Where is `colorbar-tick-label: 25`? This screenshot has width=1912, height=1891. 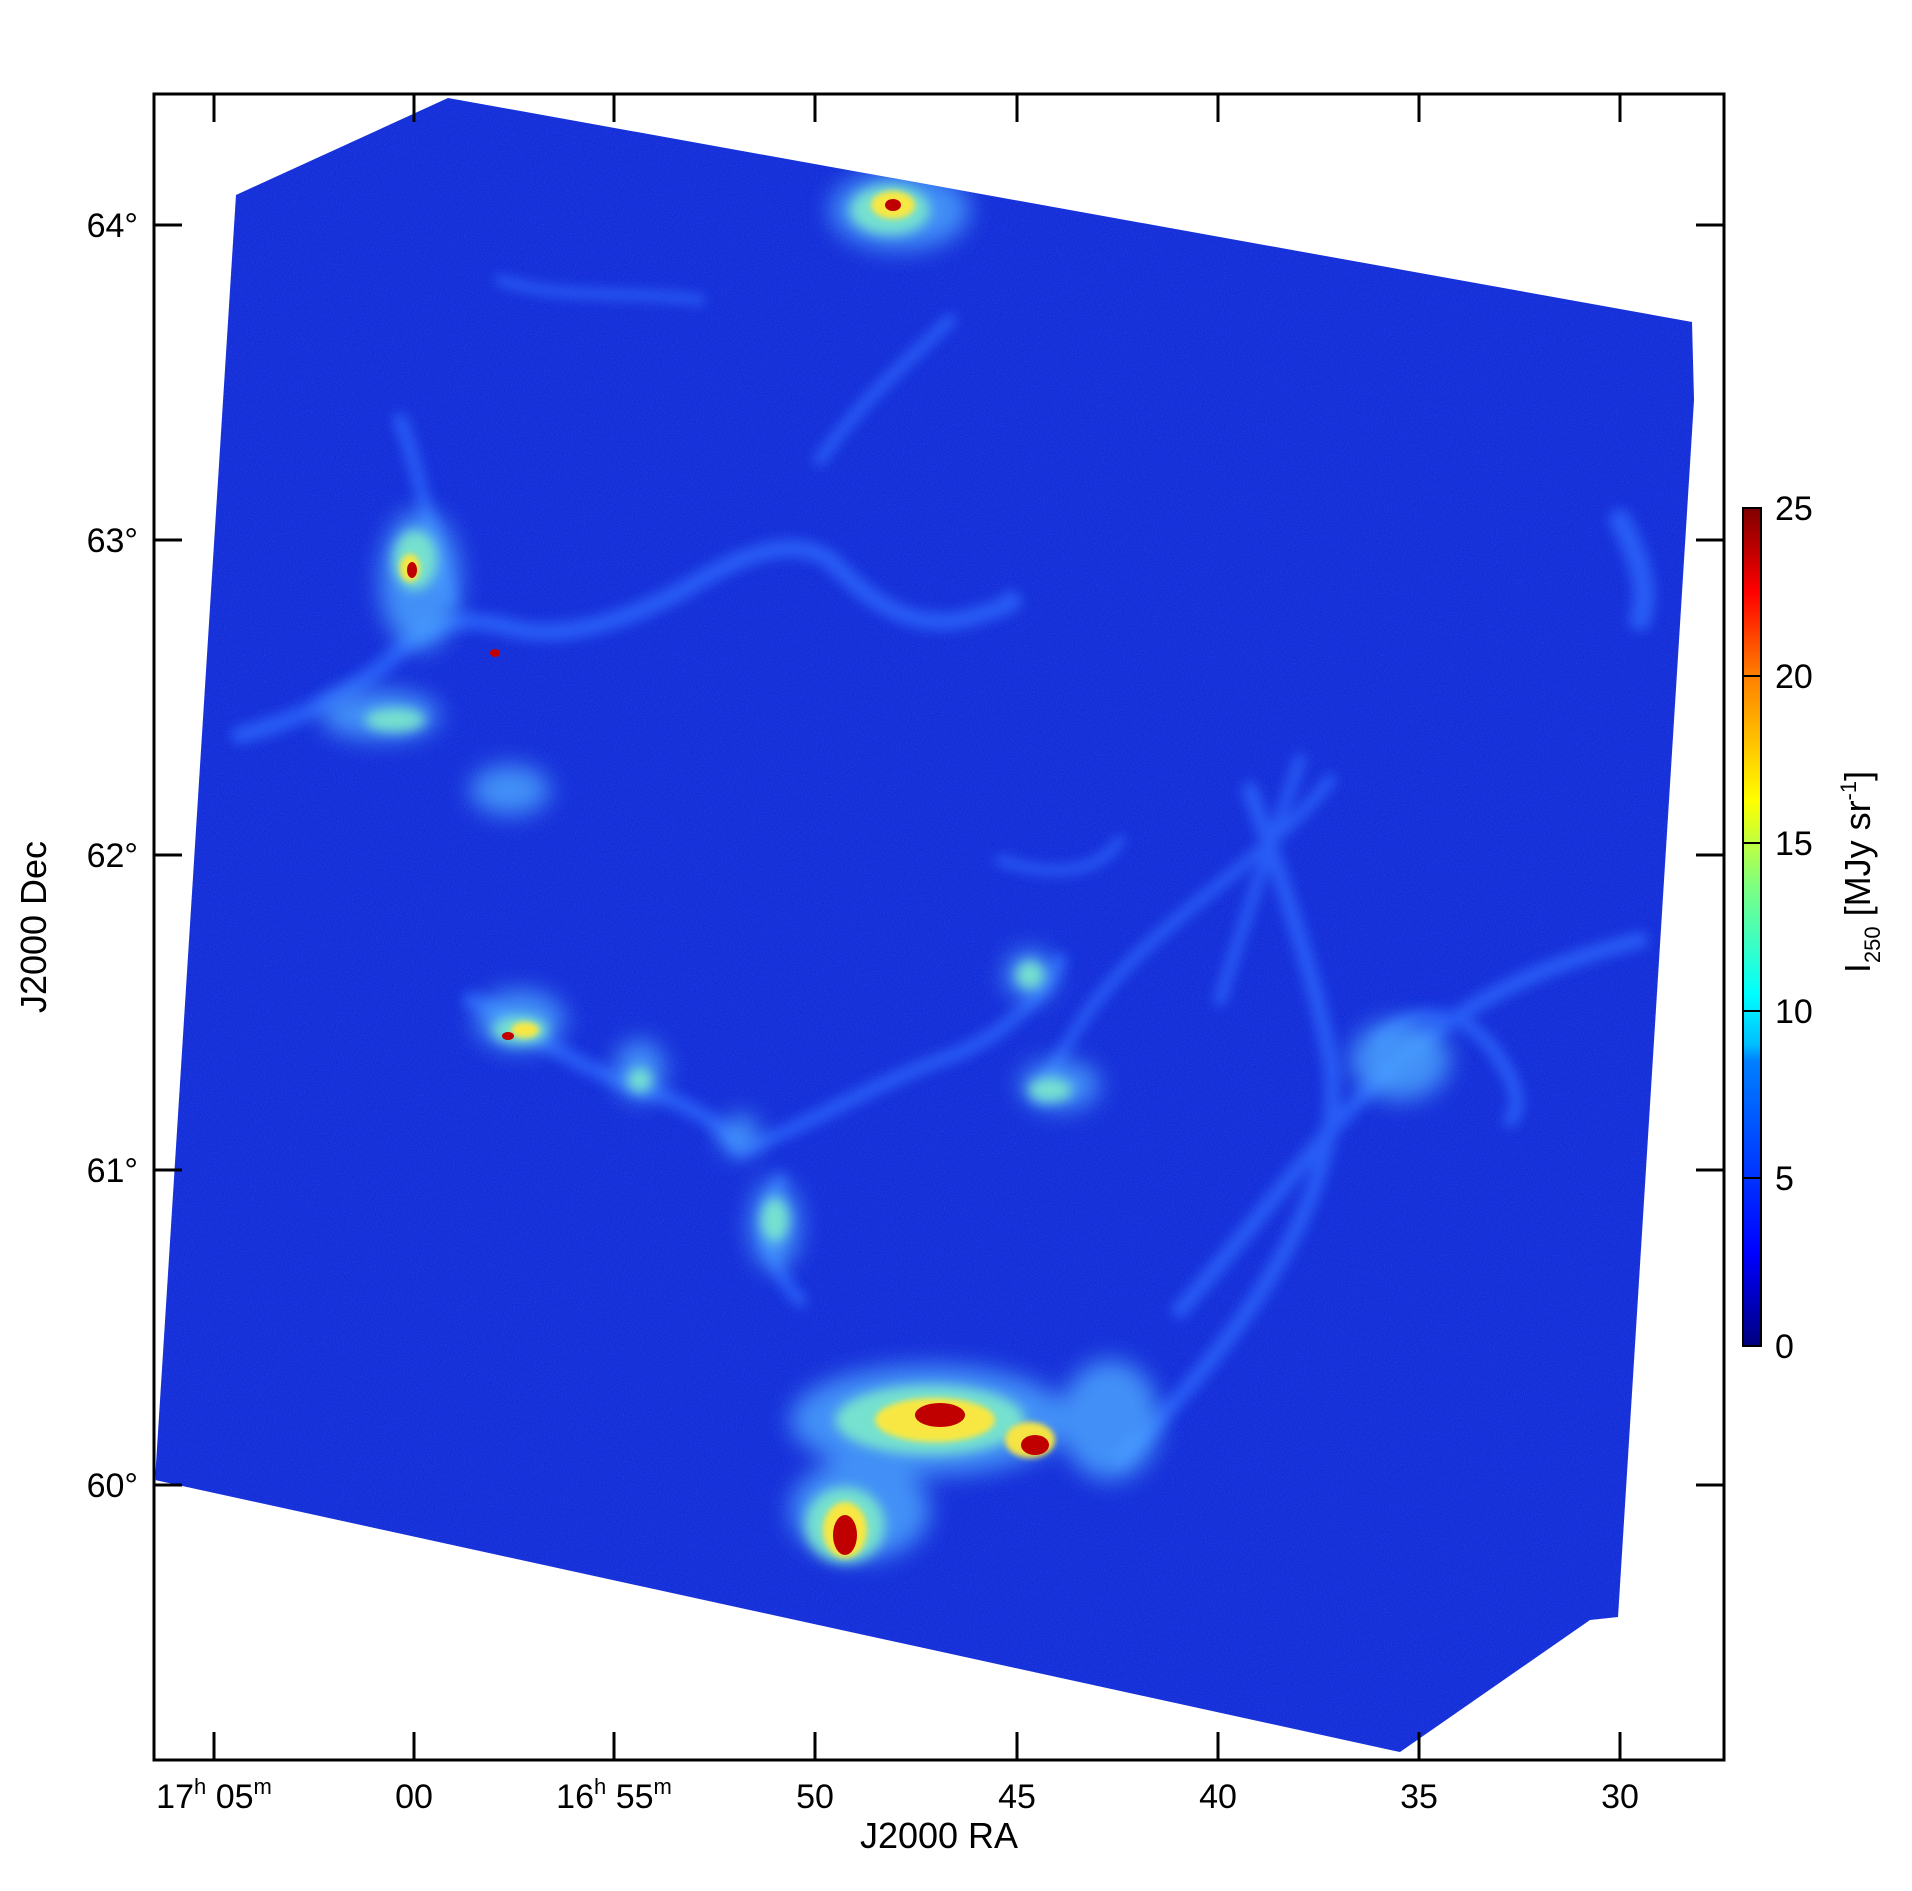
colorbar-tick-label: 25 is located at coordinates (1794, 509).